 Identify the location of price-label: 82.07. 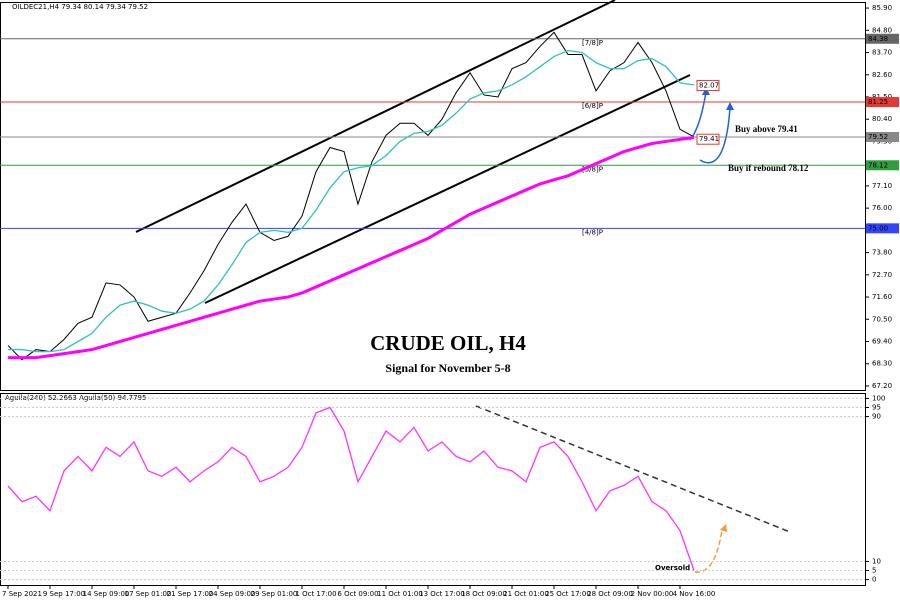
(709, 85).